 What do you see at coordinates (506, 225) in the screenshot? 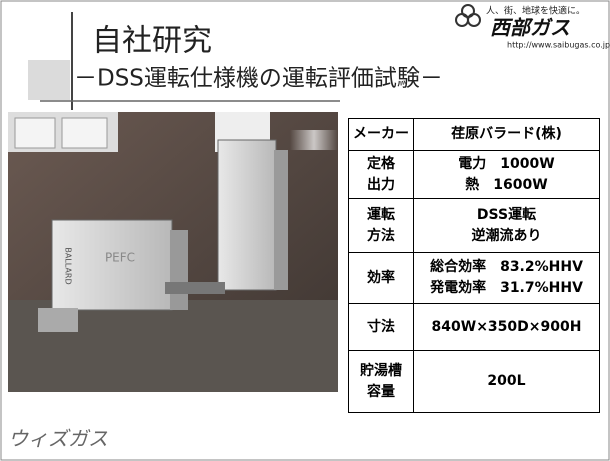
I see `row-value: DSS運転逆潮流あり` at bounding box center [506, 225].